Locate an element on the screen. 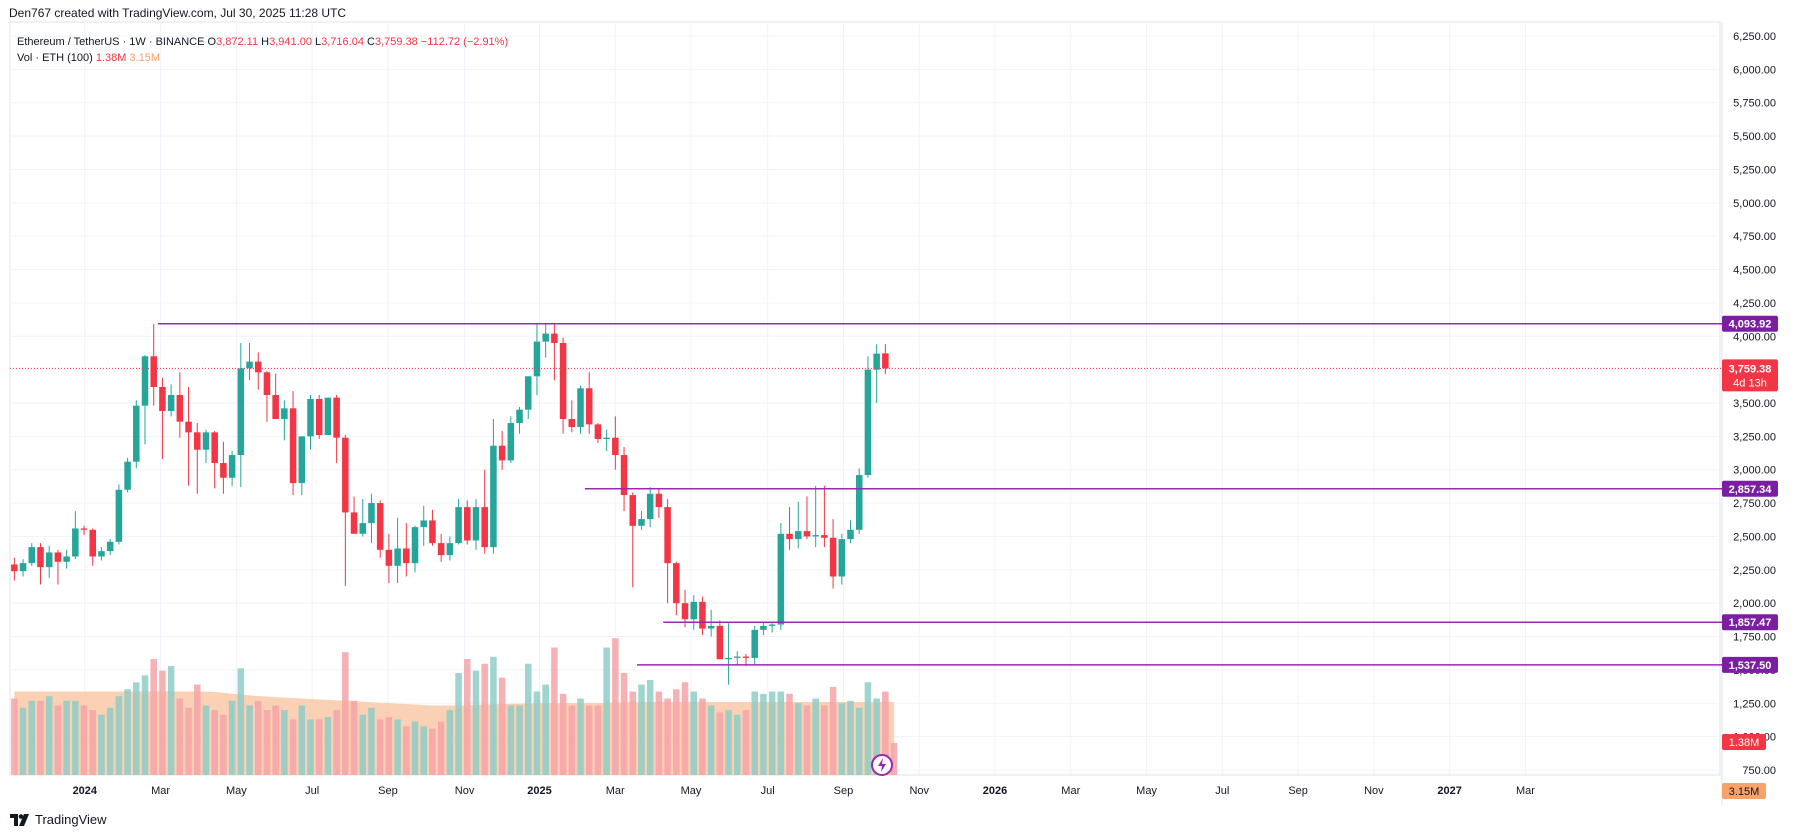  symbol-name: Ethereum / TetherUS · 1W · BINANCE is located at coordinates (111, 42).